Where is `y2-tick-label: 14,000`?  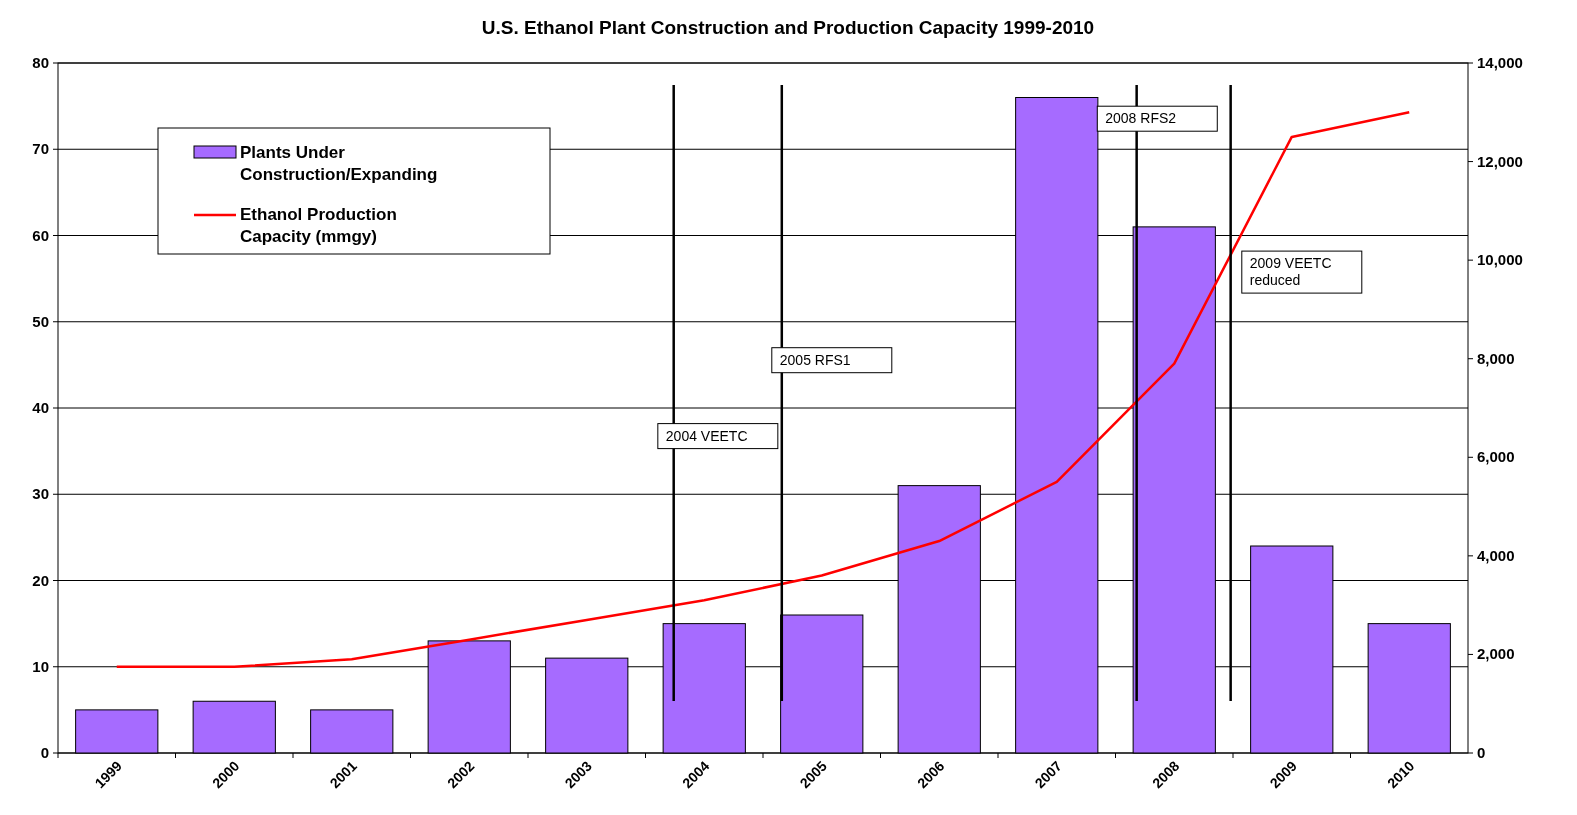
y2-tick-label: 14,000 is located at coordinates (1500, 62).